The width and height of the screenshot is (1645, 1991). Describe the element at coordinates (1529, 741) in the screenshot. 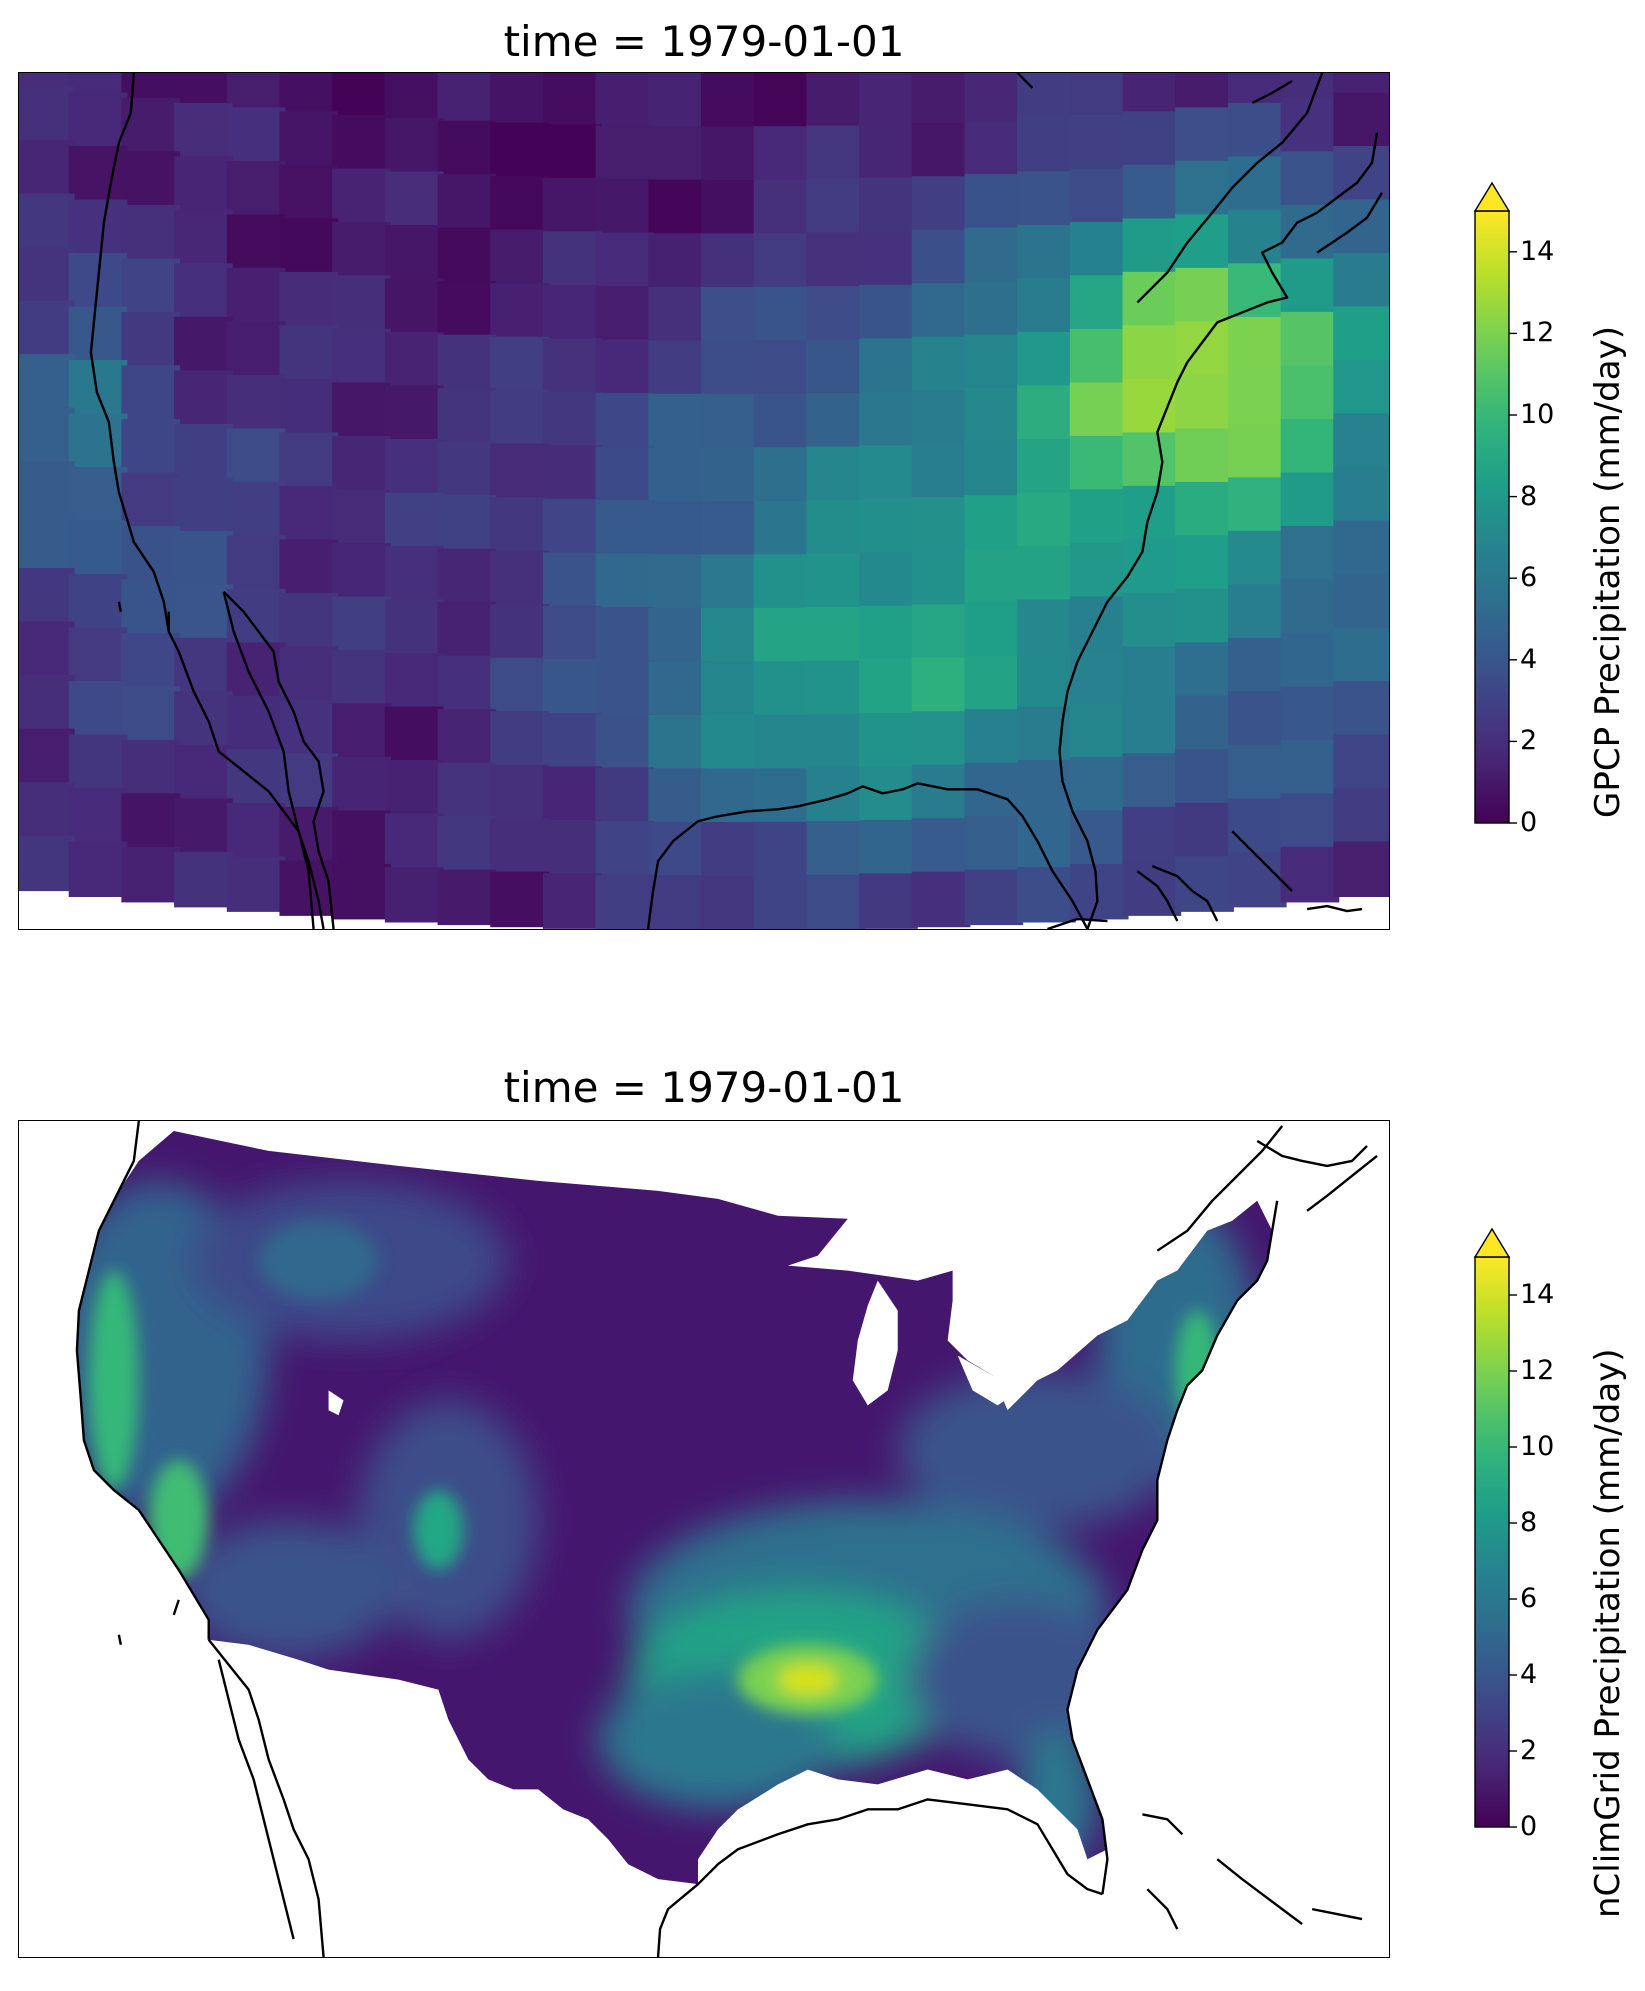

I see `colorbar-tick-label: 2` at that location.